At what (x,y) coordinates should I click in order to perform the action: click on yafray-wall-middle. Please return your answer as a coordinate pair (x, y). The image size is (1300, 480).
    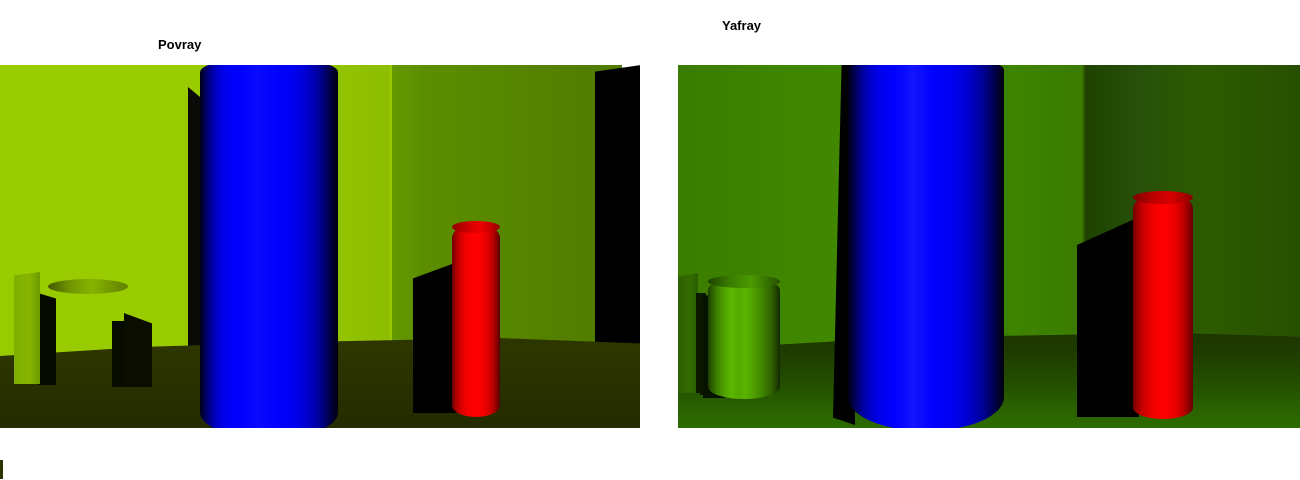
    Looking at the image, I should click on (1049, 215).